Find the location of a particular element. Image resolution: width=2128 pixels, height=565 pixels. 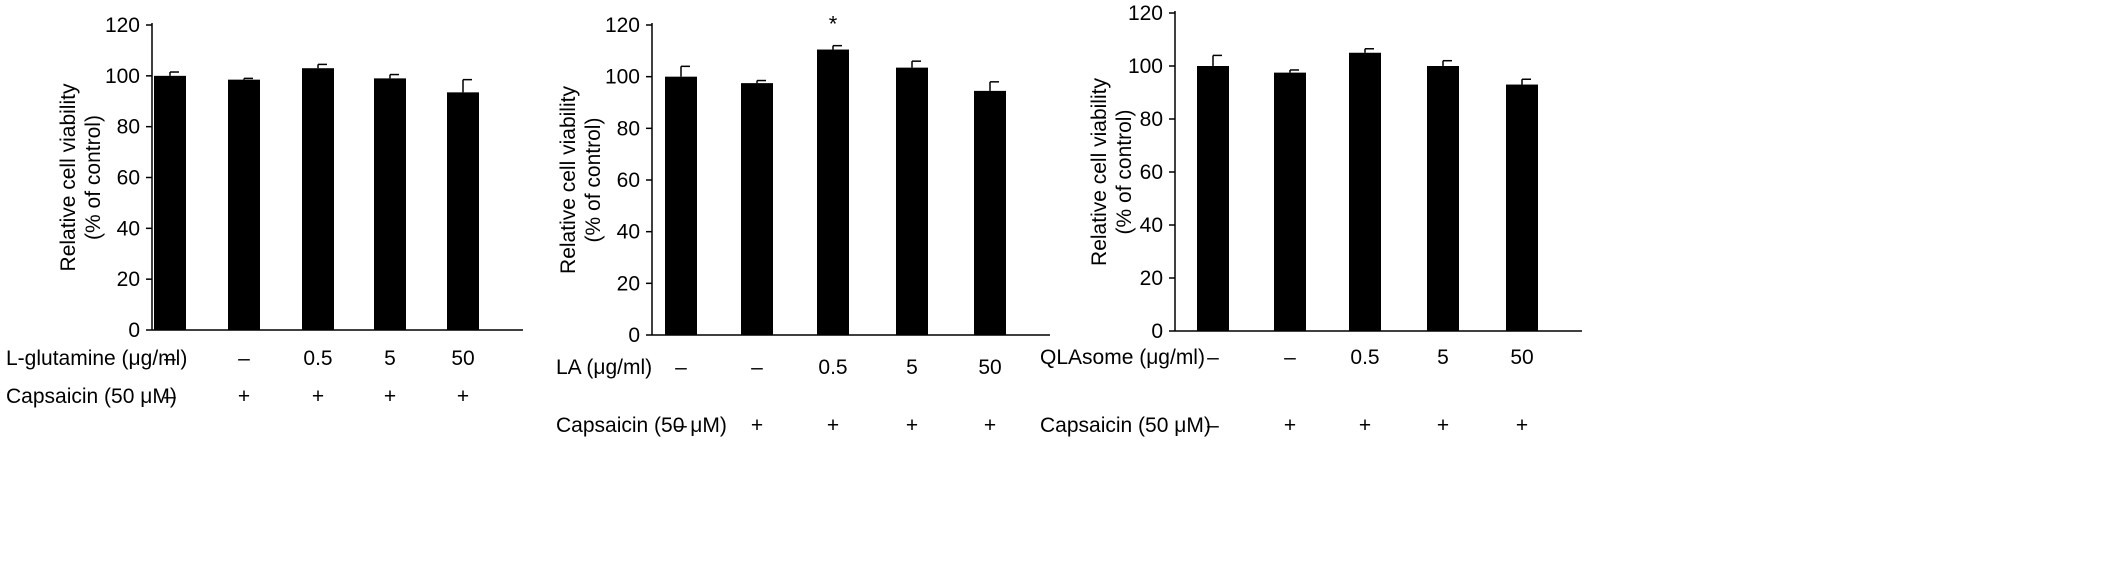

significance-marker: * is located at coordinates (833, 24).